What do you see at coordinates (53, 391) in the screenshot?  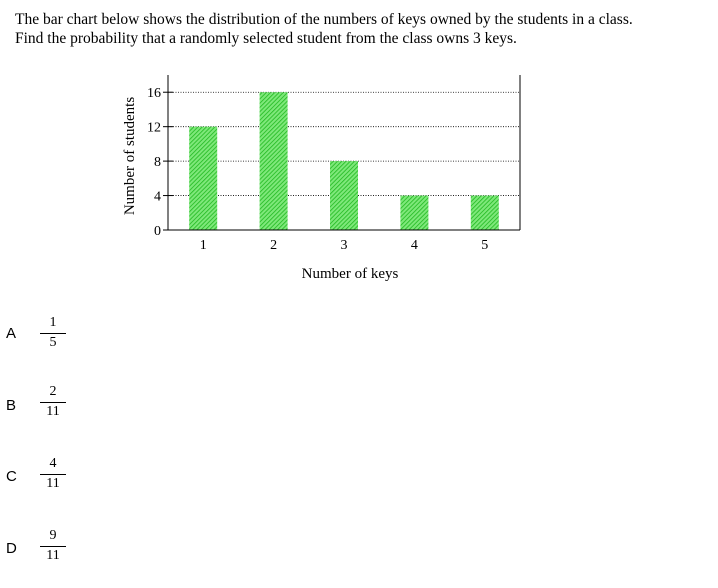 I see `option-b-numerator: 2` at bounding box center [53, 391].